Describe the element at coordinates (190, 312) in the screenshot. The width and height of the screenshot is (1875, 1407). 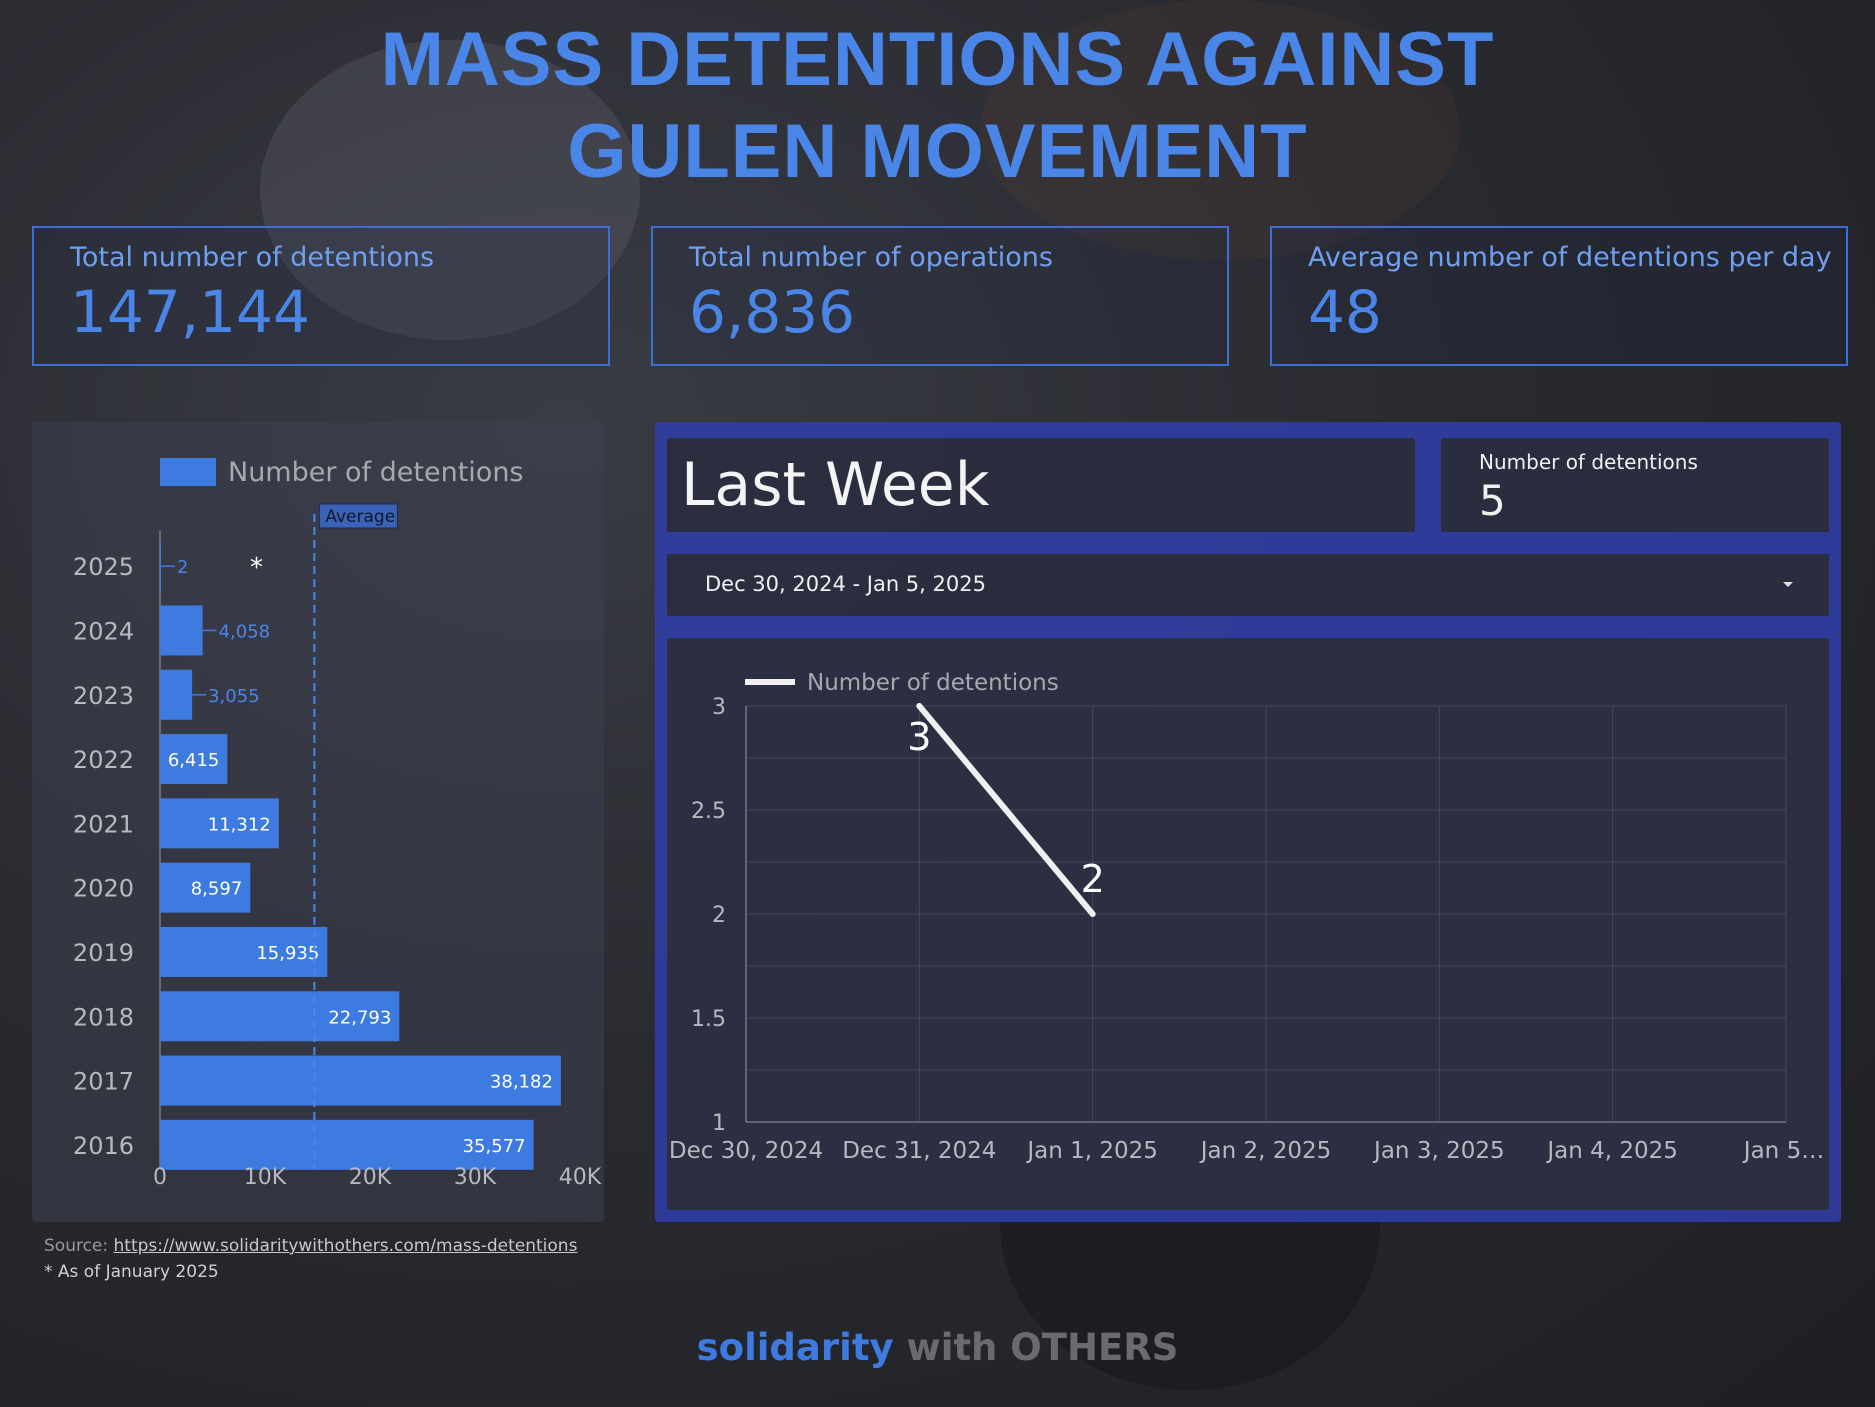
I see `kpi-value: 147,144` at that location.